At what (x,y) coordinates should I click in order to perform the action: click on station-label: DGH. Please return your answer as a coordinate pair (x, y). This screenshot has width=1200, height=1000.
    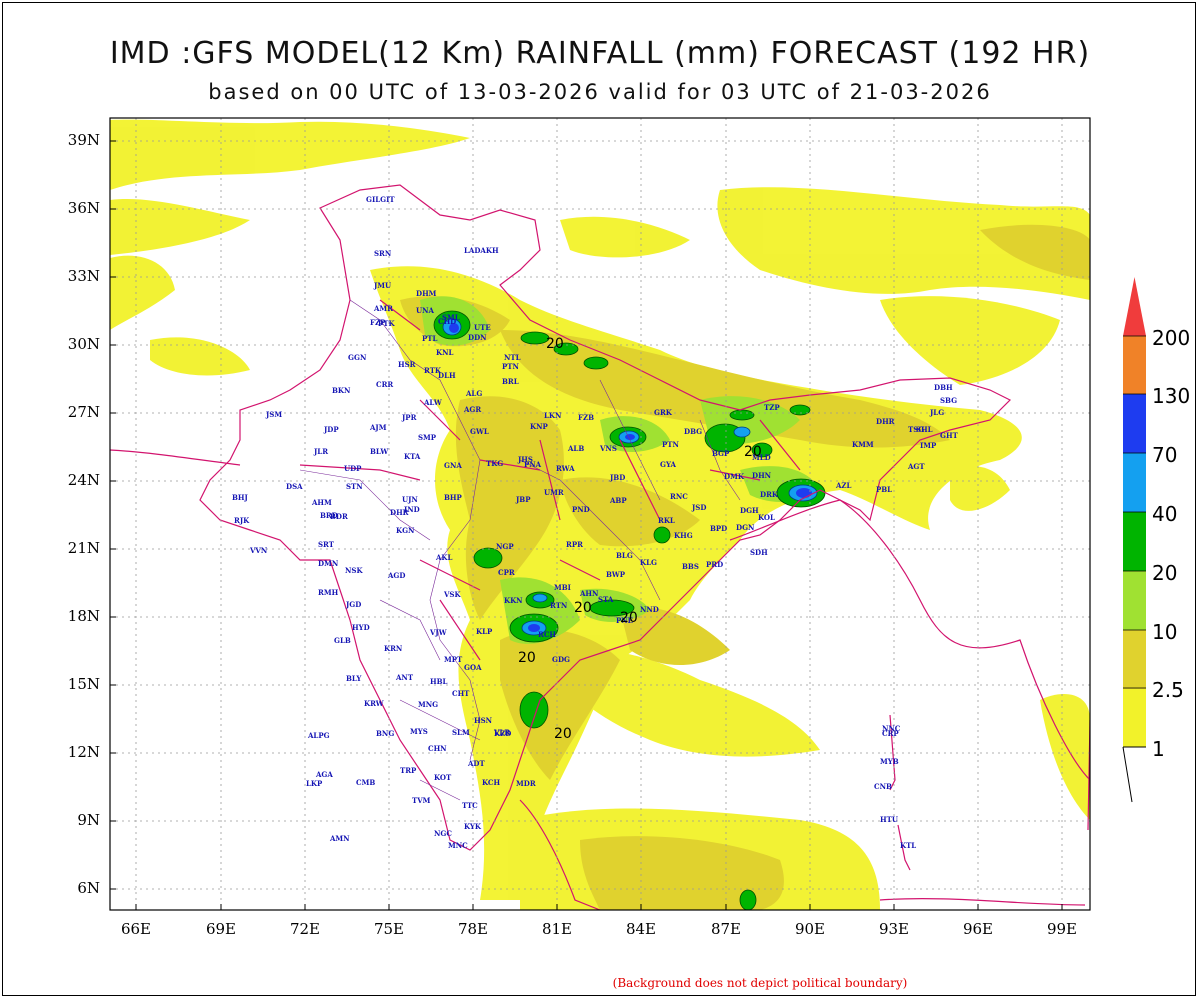
    Looking at the image, I should click on (749, 510).